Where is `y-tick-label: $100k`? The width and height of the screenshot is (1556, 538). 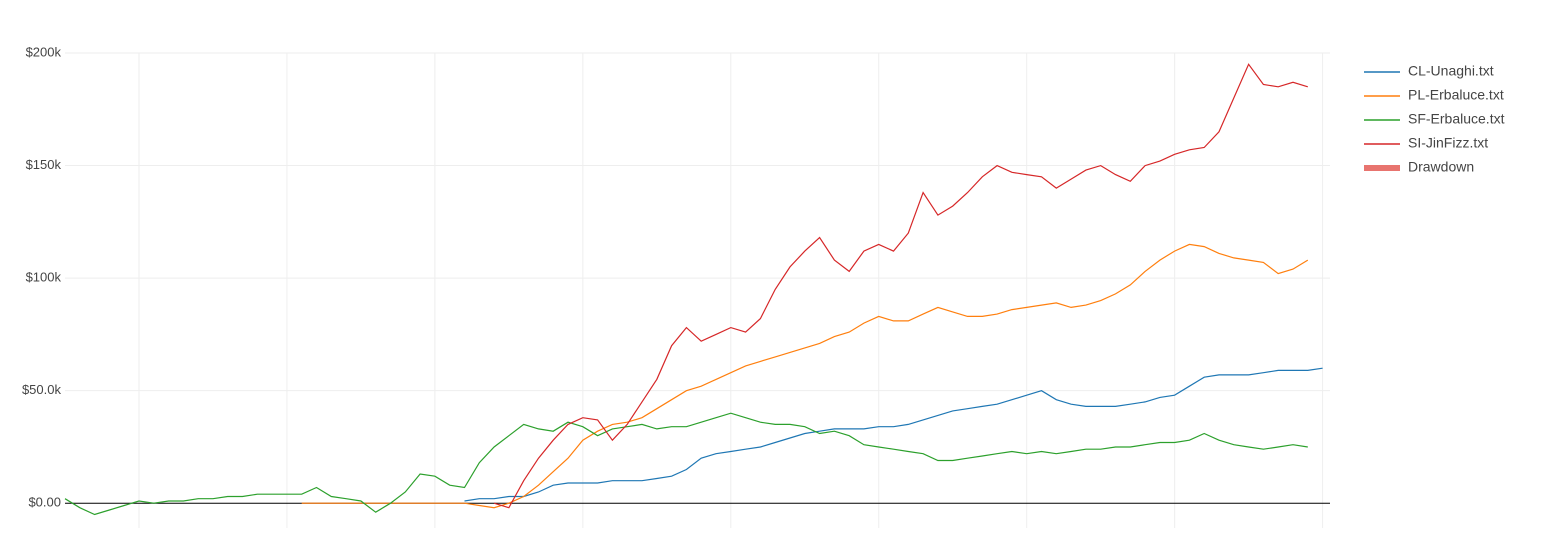 y-tick-label: $100k is located at coordinates (44, 277).